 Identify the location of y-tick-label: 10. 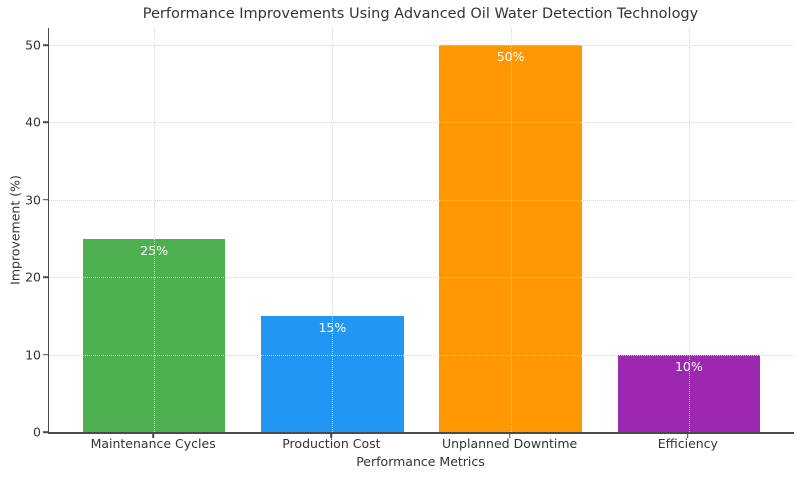
(33, 355).